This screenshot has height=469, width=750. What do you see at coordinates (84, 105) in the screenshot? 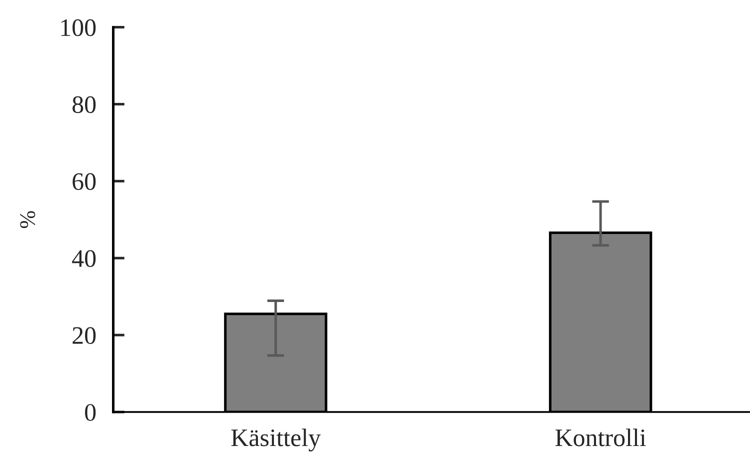
I see `y-tick-label: 80` at bounding box center [84, 105].